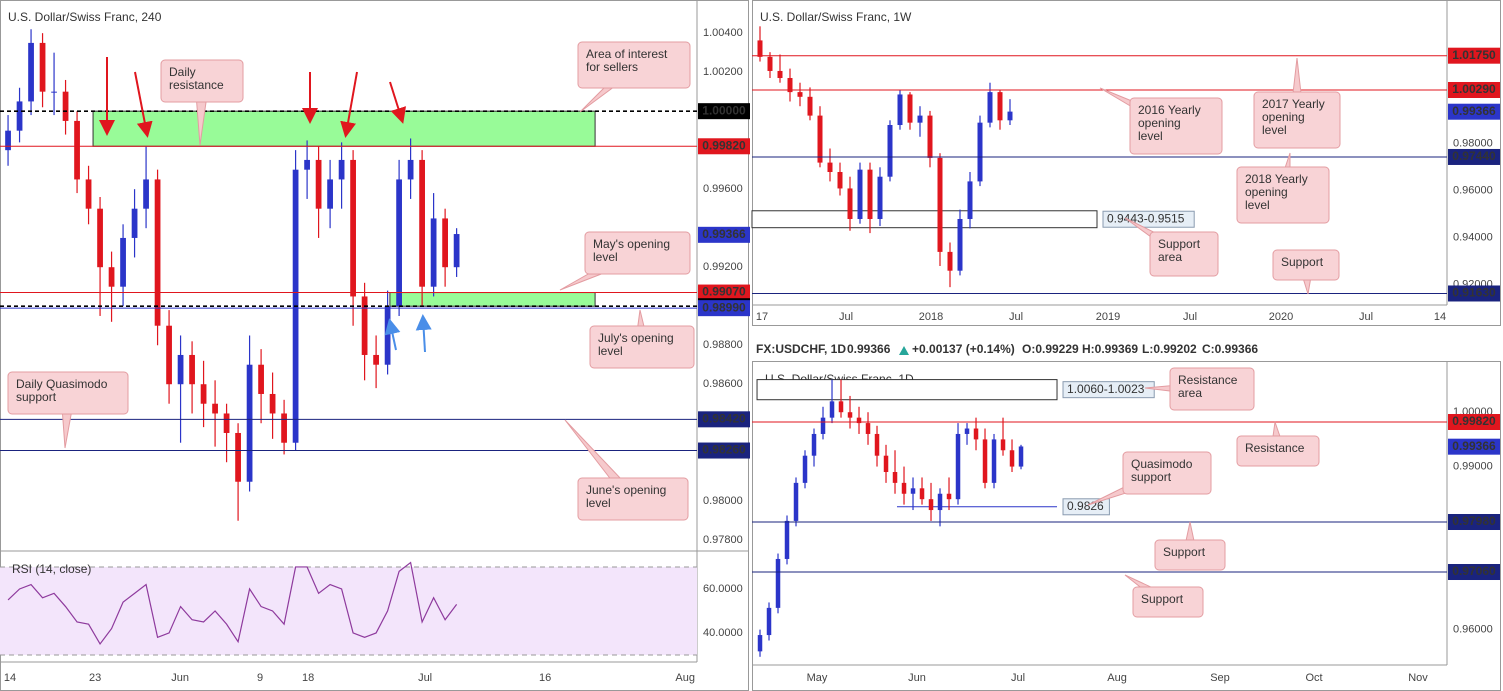 This screenshot has width=1503, height=691. What do you see at coordinates (1150, 136) in the screenshot?
I see `callout-text: level` at bounding box center [1150, 136].